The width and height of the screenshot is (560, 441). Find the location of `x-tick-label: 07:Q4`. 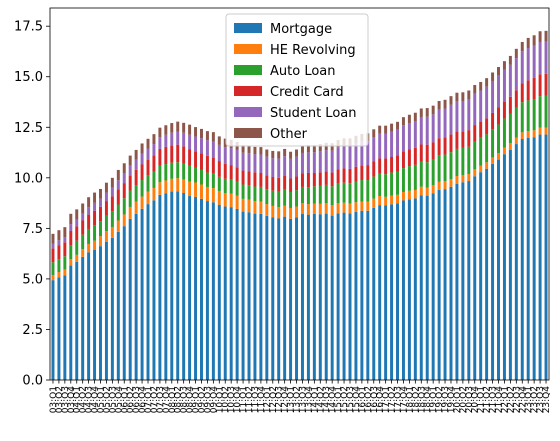

x-tick-label: 07:Q4 is located at coordinates (167, 400).